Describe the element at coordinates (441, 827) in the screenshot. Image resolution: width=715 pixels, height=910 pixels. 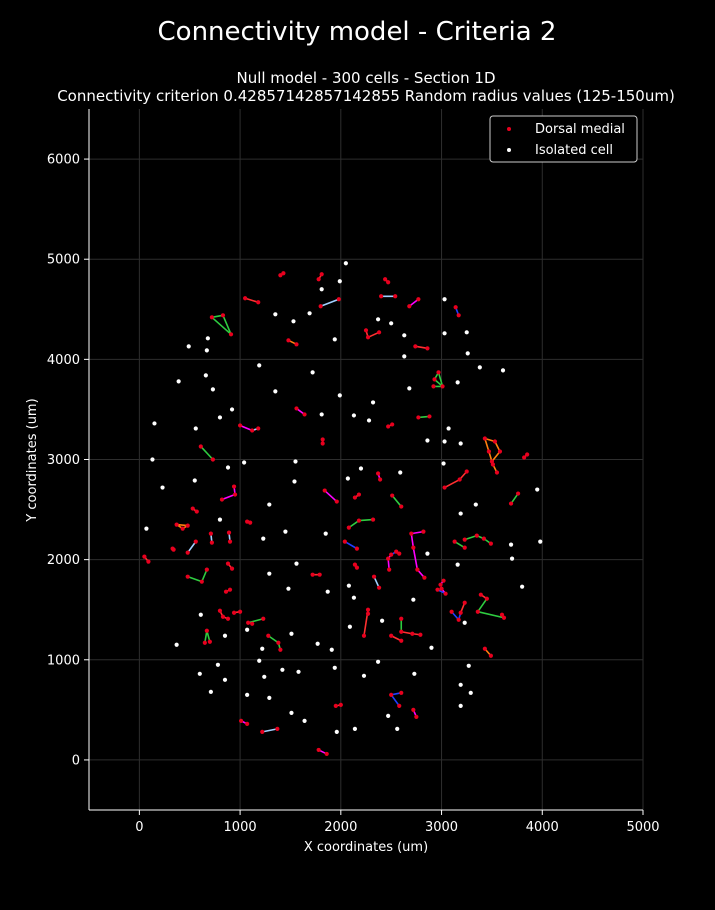
I see `x-tick-label: 3000` at that location.